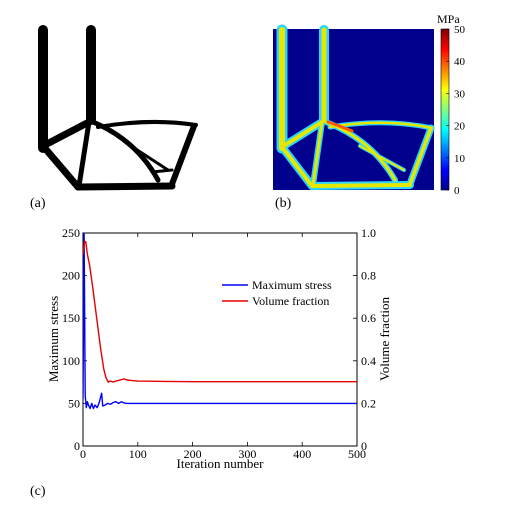 The image size is (507, 507). Describe the element at coordinates (357, 454) in the screenshot. I see `x-tick-label: 500` at that location.